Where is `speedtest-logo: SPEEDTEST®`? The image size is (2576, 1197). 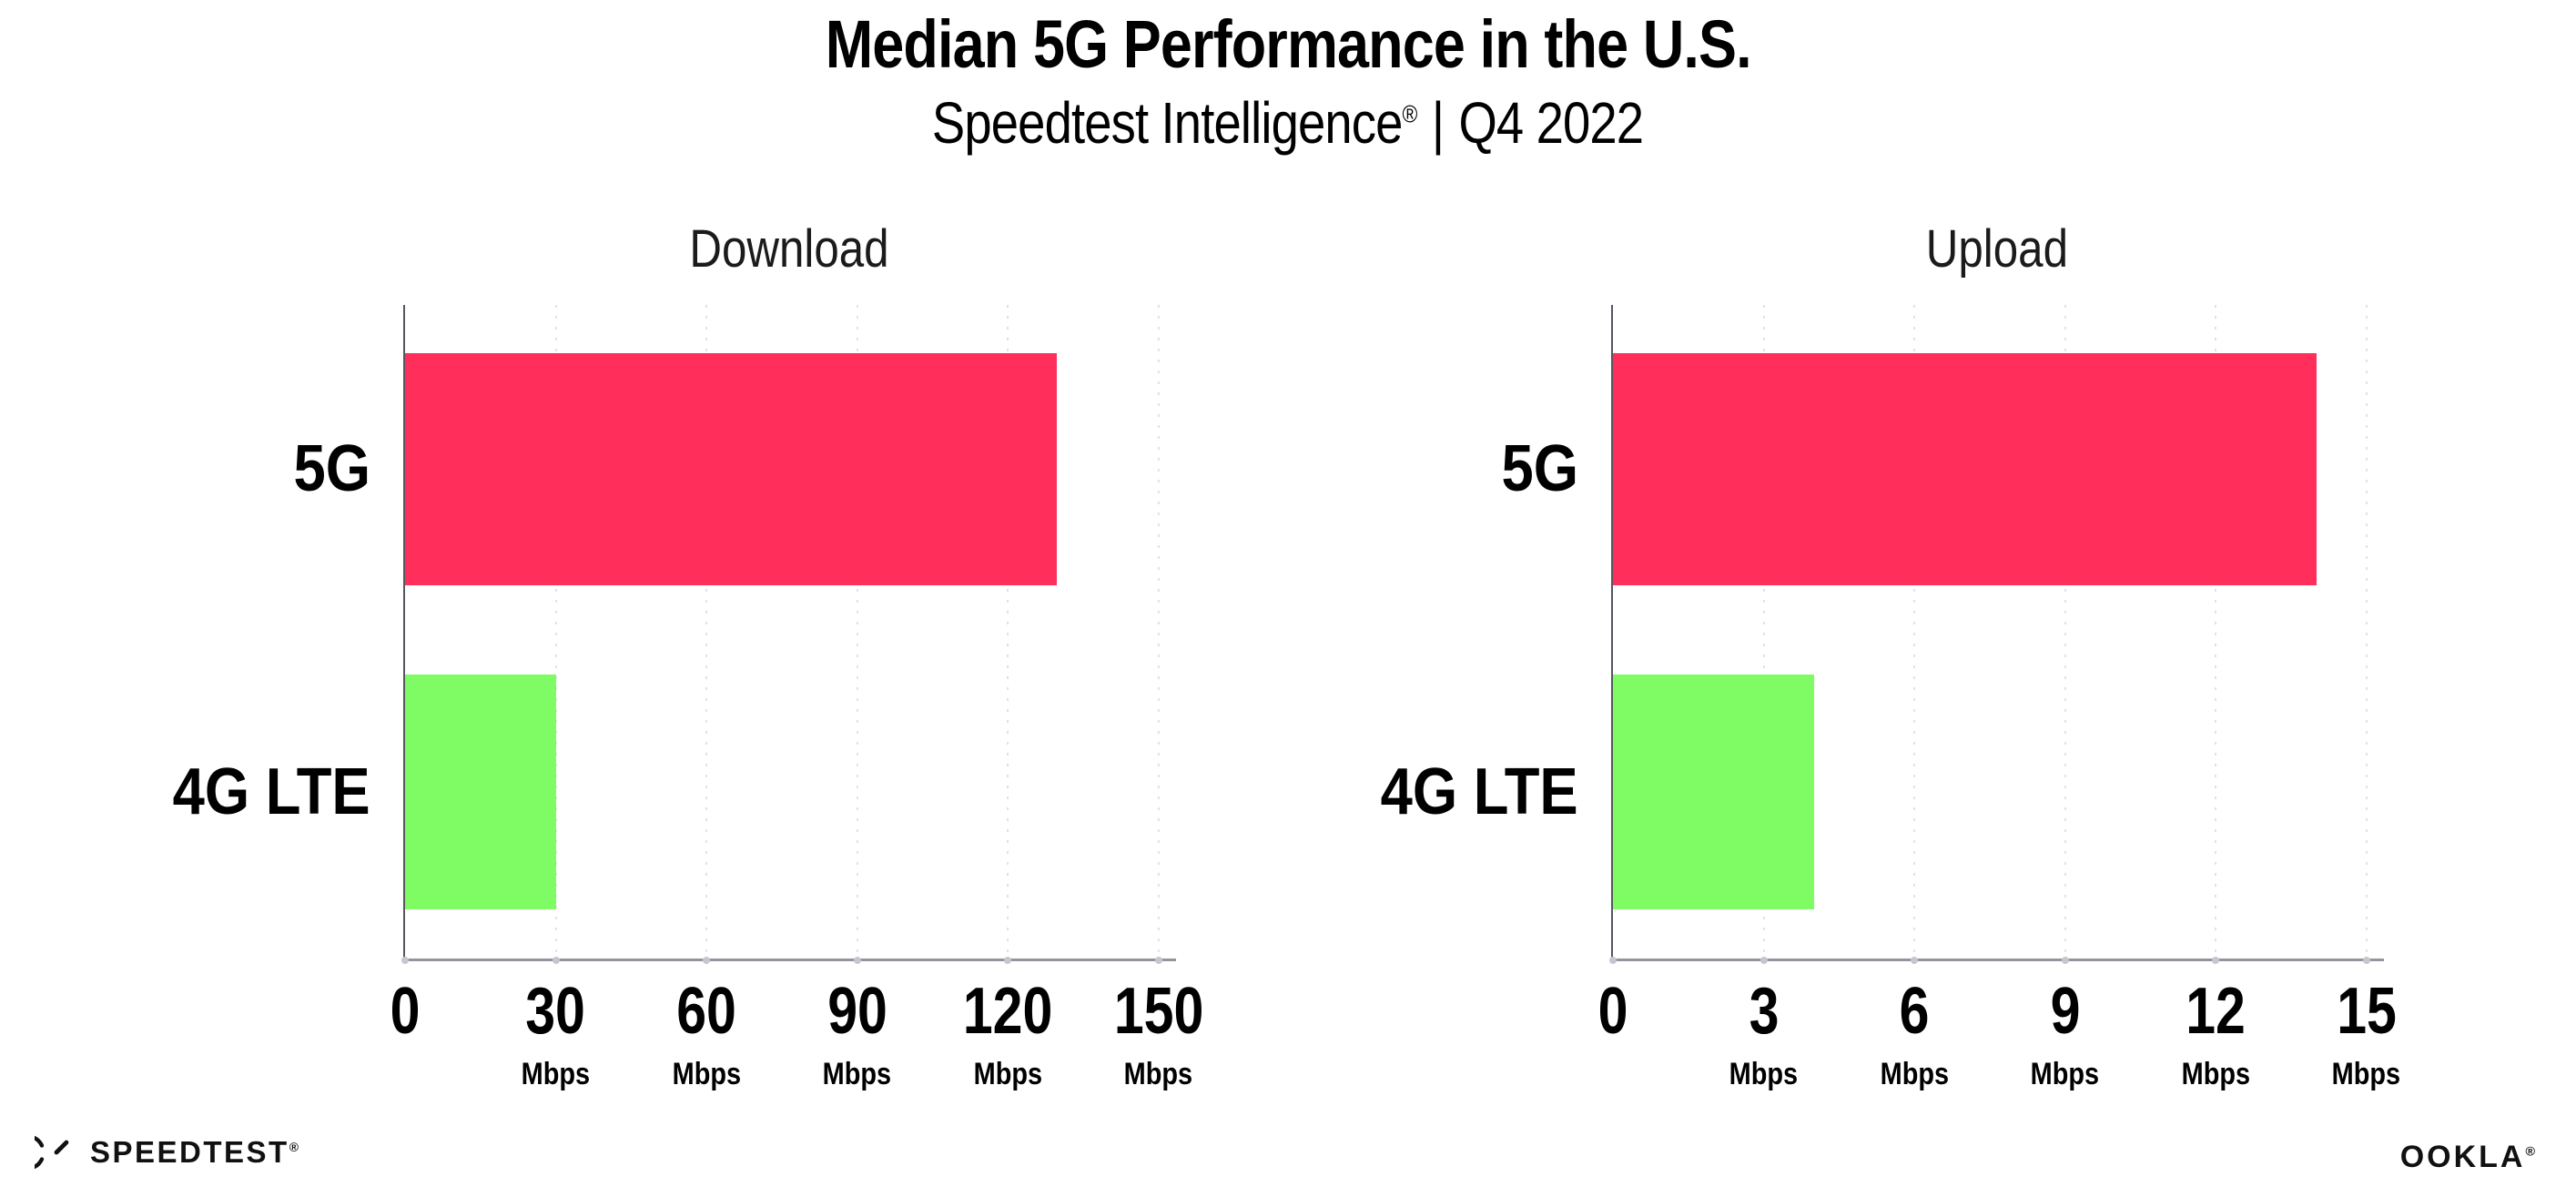 speedtest-logo: SPEEDTEST® is located at coordinates (167, 1153).